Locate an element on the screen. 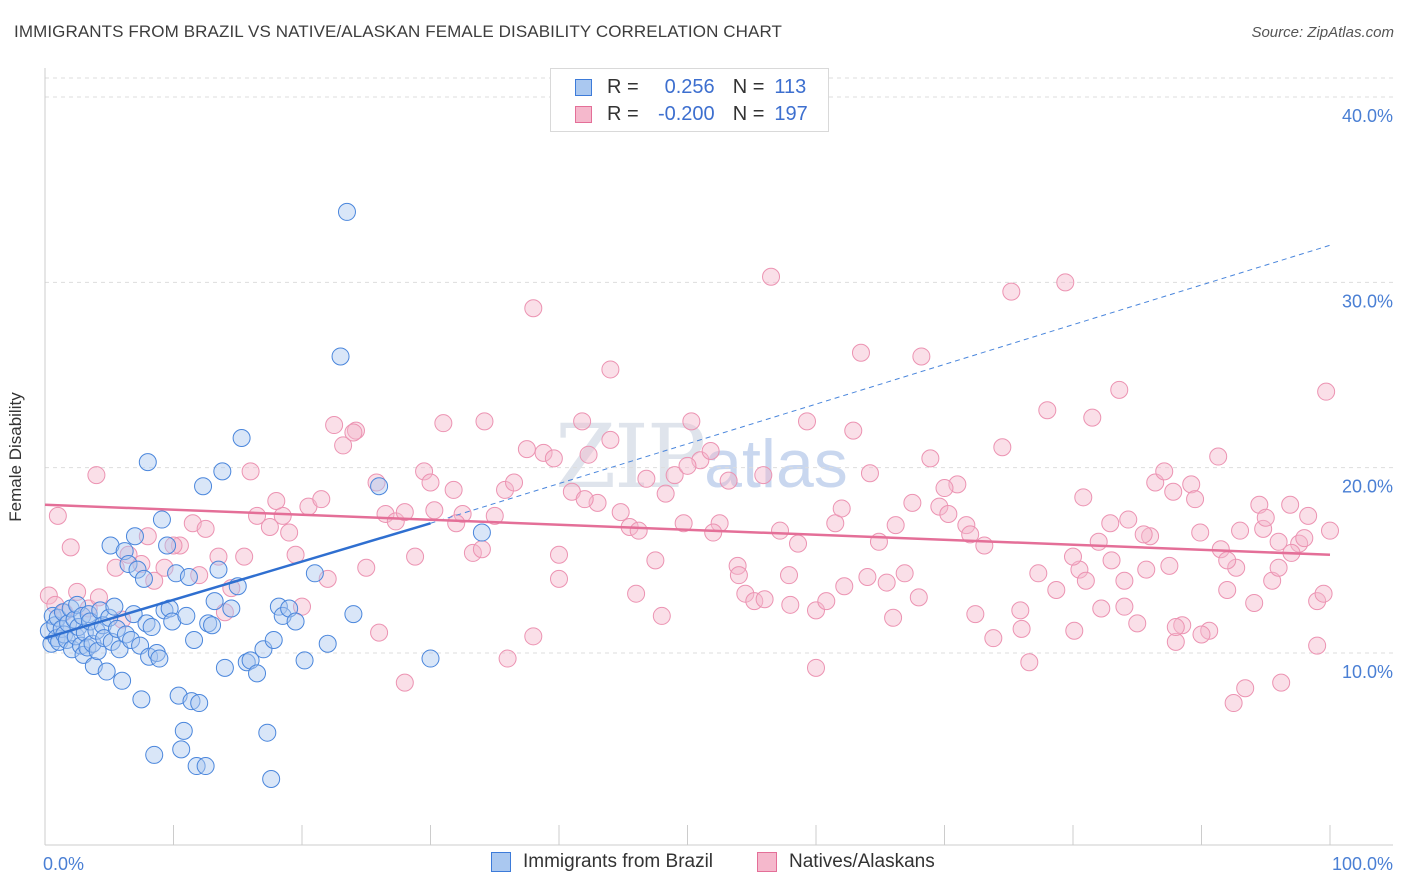 The height and width of the screenshot is (892, 1406). legend-row-natives: R = -0.200 N = 197 is located at coordinates (691, 114).